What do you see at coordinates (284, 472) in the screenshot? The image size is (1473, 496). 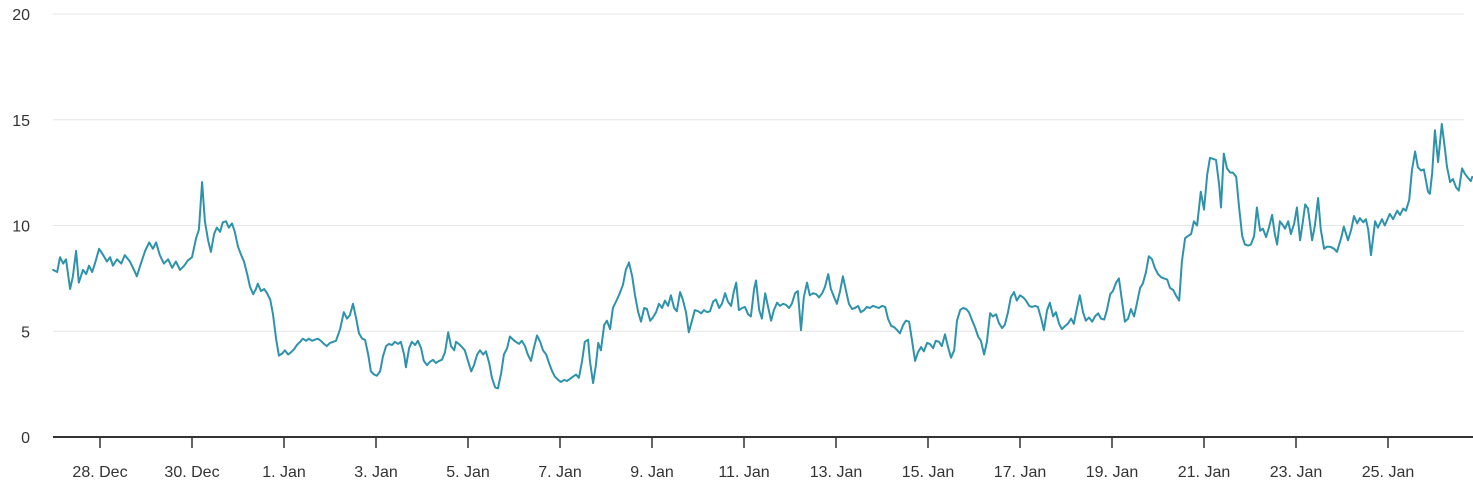 I see `x-axis-label: 1. Jan` at bounding box center [284, 472].